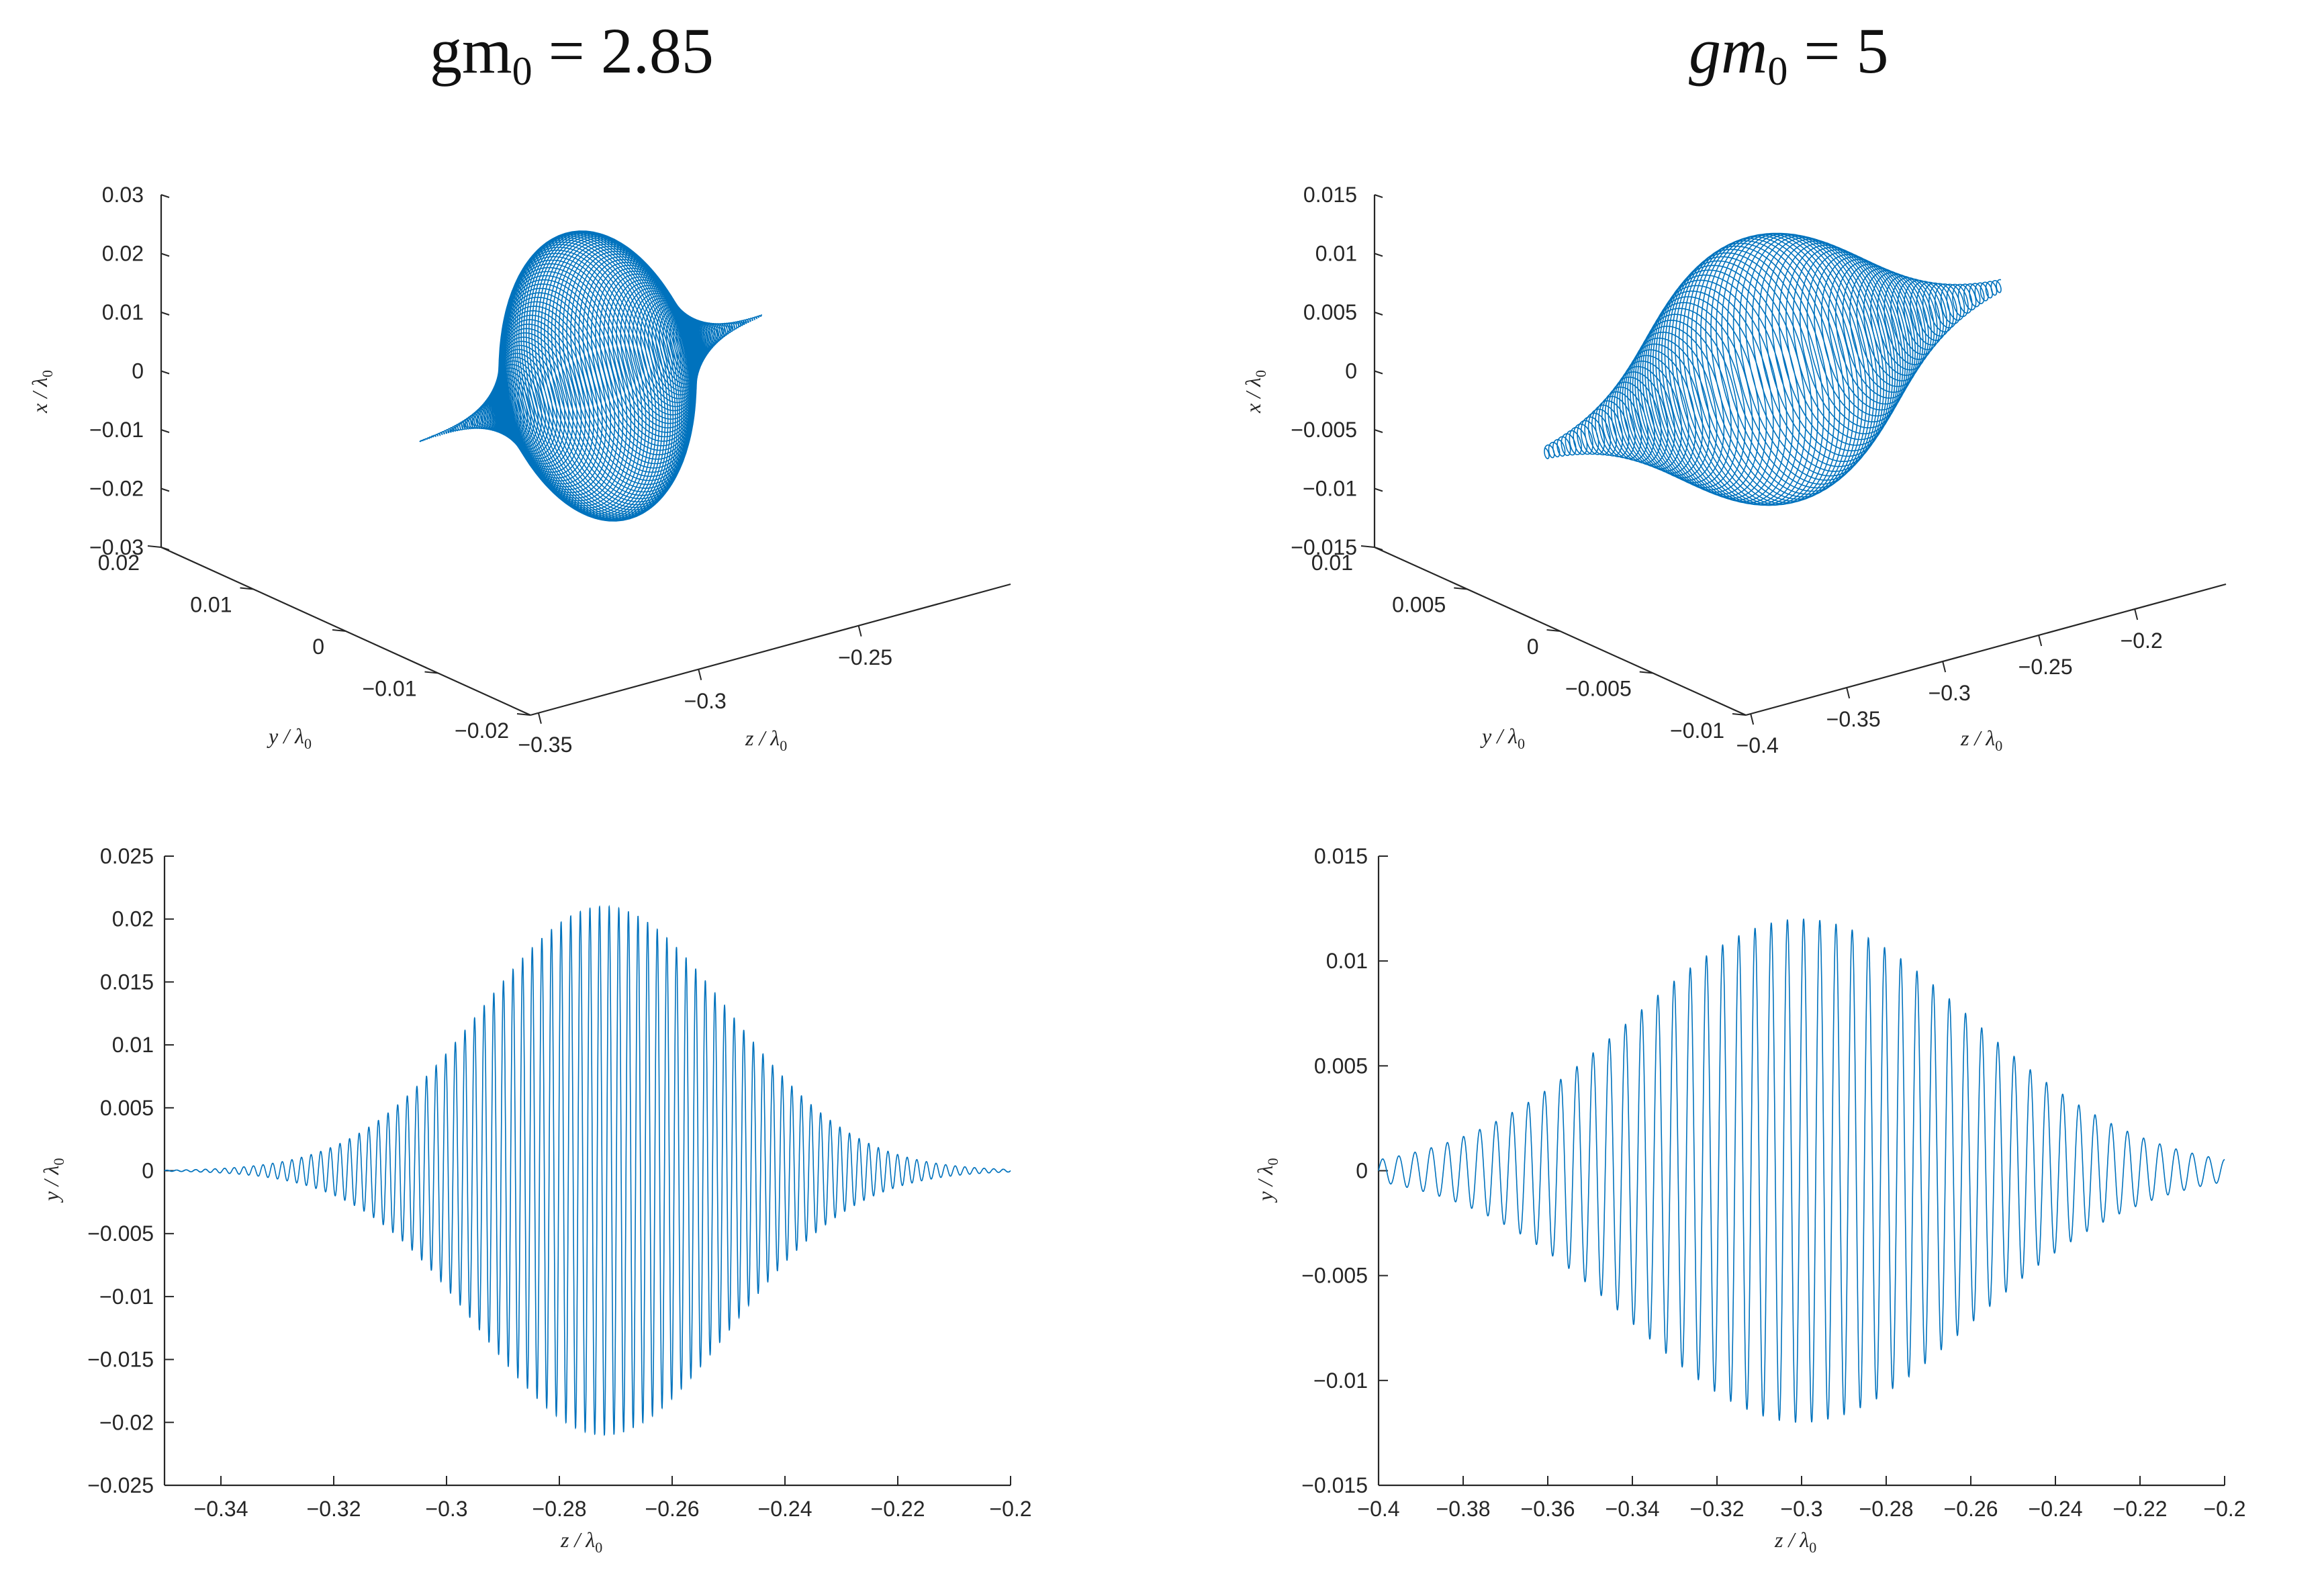 Image resolution: width=2324 pixels, height=1582 pixels. Describe the element at coordinates (1330, 195) in the screenshot. I see `x-tick-label: 0.015` at that location.